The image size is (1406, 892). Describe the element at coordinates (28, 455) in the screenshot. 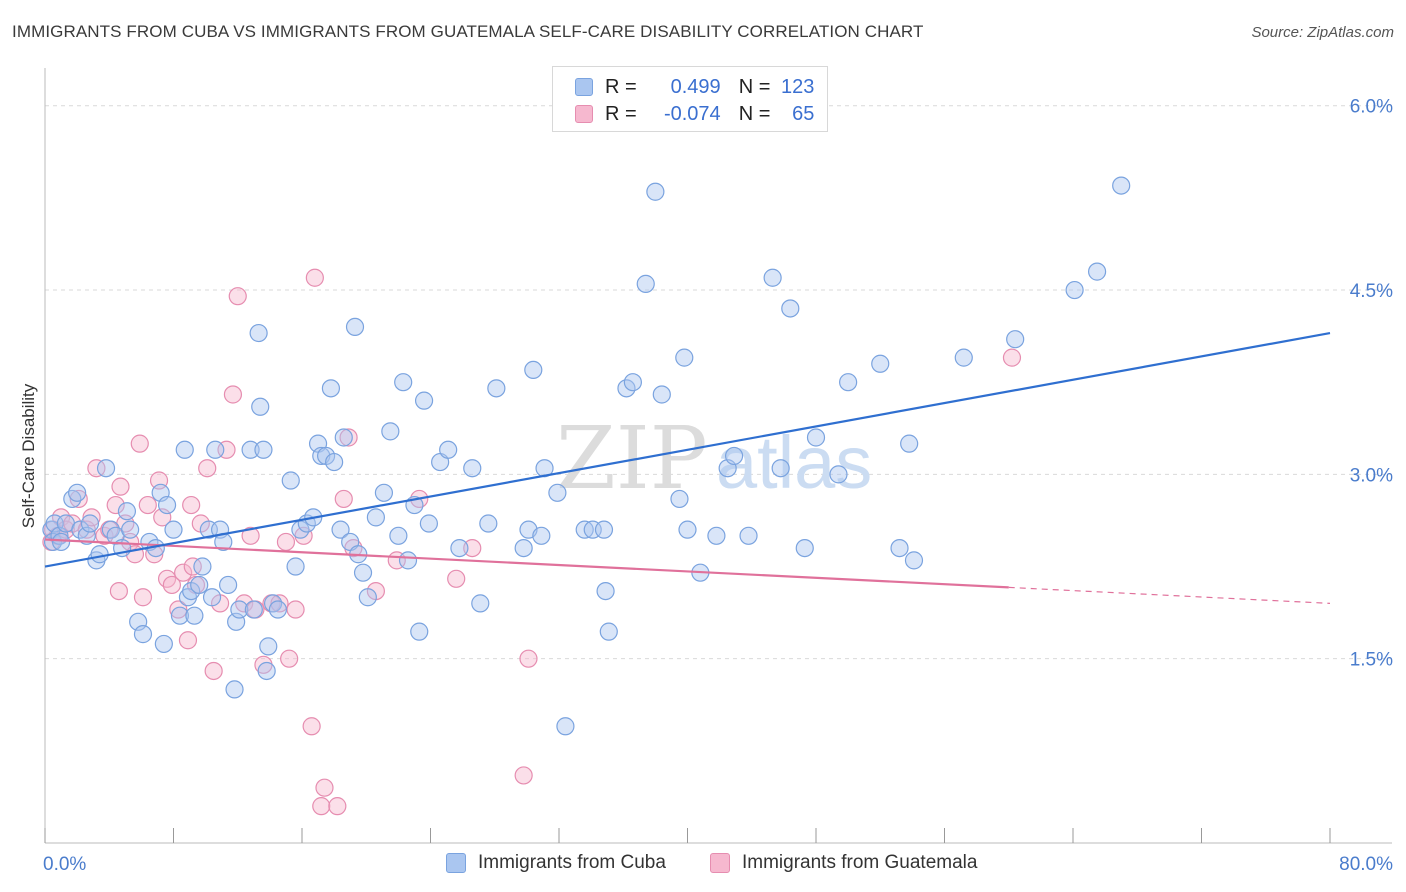

I see `y-axis-label: Self-Care Disability` at that location.